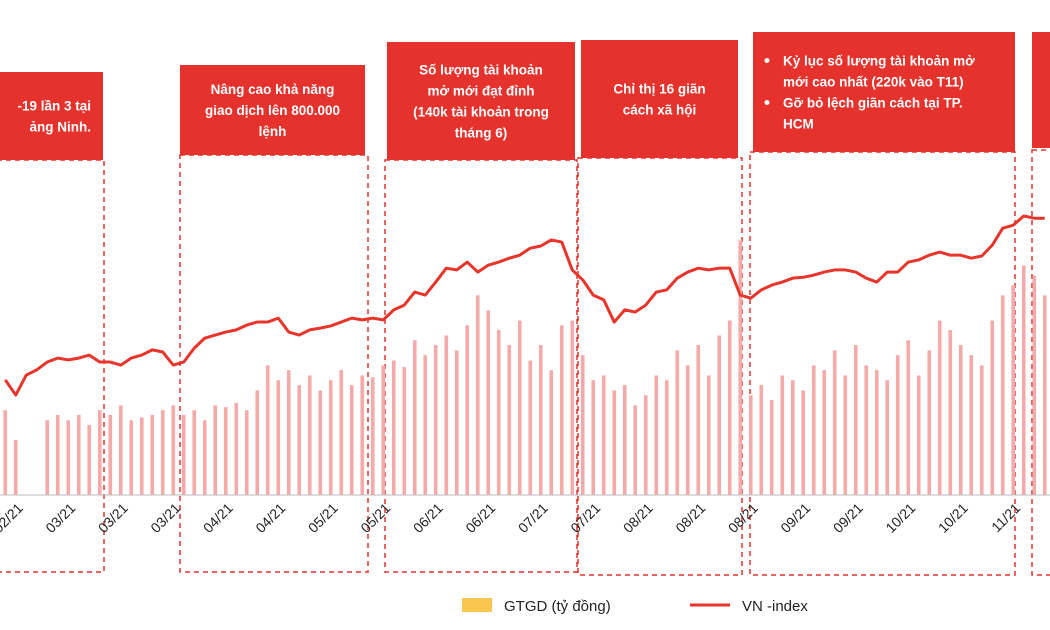 The image size is (1050, 630). Describe the element at coordinates (848, 518) in the screenshot. I see `x-tick-label: 09/21` at that location.